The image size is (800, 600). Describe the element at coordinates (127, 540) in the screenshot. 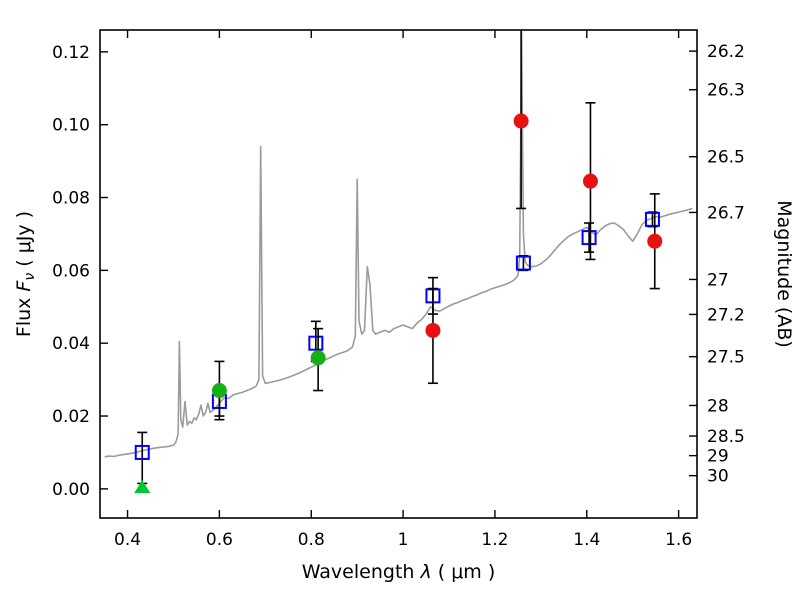

I see `x-tick-label: 0.4` at that location.